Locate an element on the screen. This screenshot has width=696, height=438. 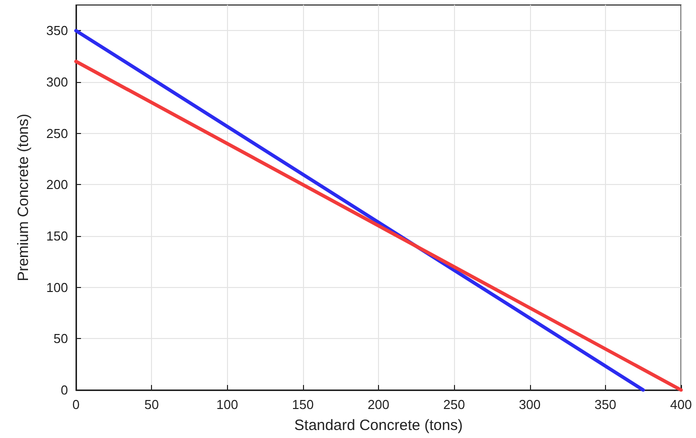
y-tick-label: 100 is located at coordinates (57, 287).